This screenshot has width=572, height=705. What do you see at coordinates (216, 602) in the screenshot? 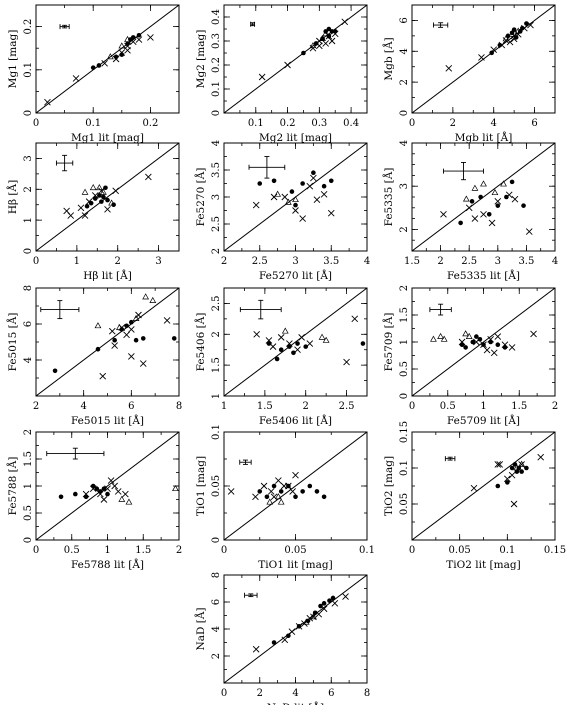
I see `y-tick-label: 6` at bounding box center [216, 602].